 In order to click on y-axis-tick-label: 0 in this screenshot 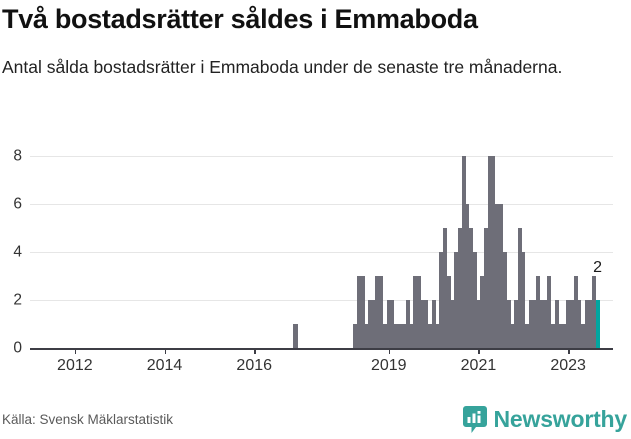, I will do `click(17, 348)`.